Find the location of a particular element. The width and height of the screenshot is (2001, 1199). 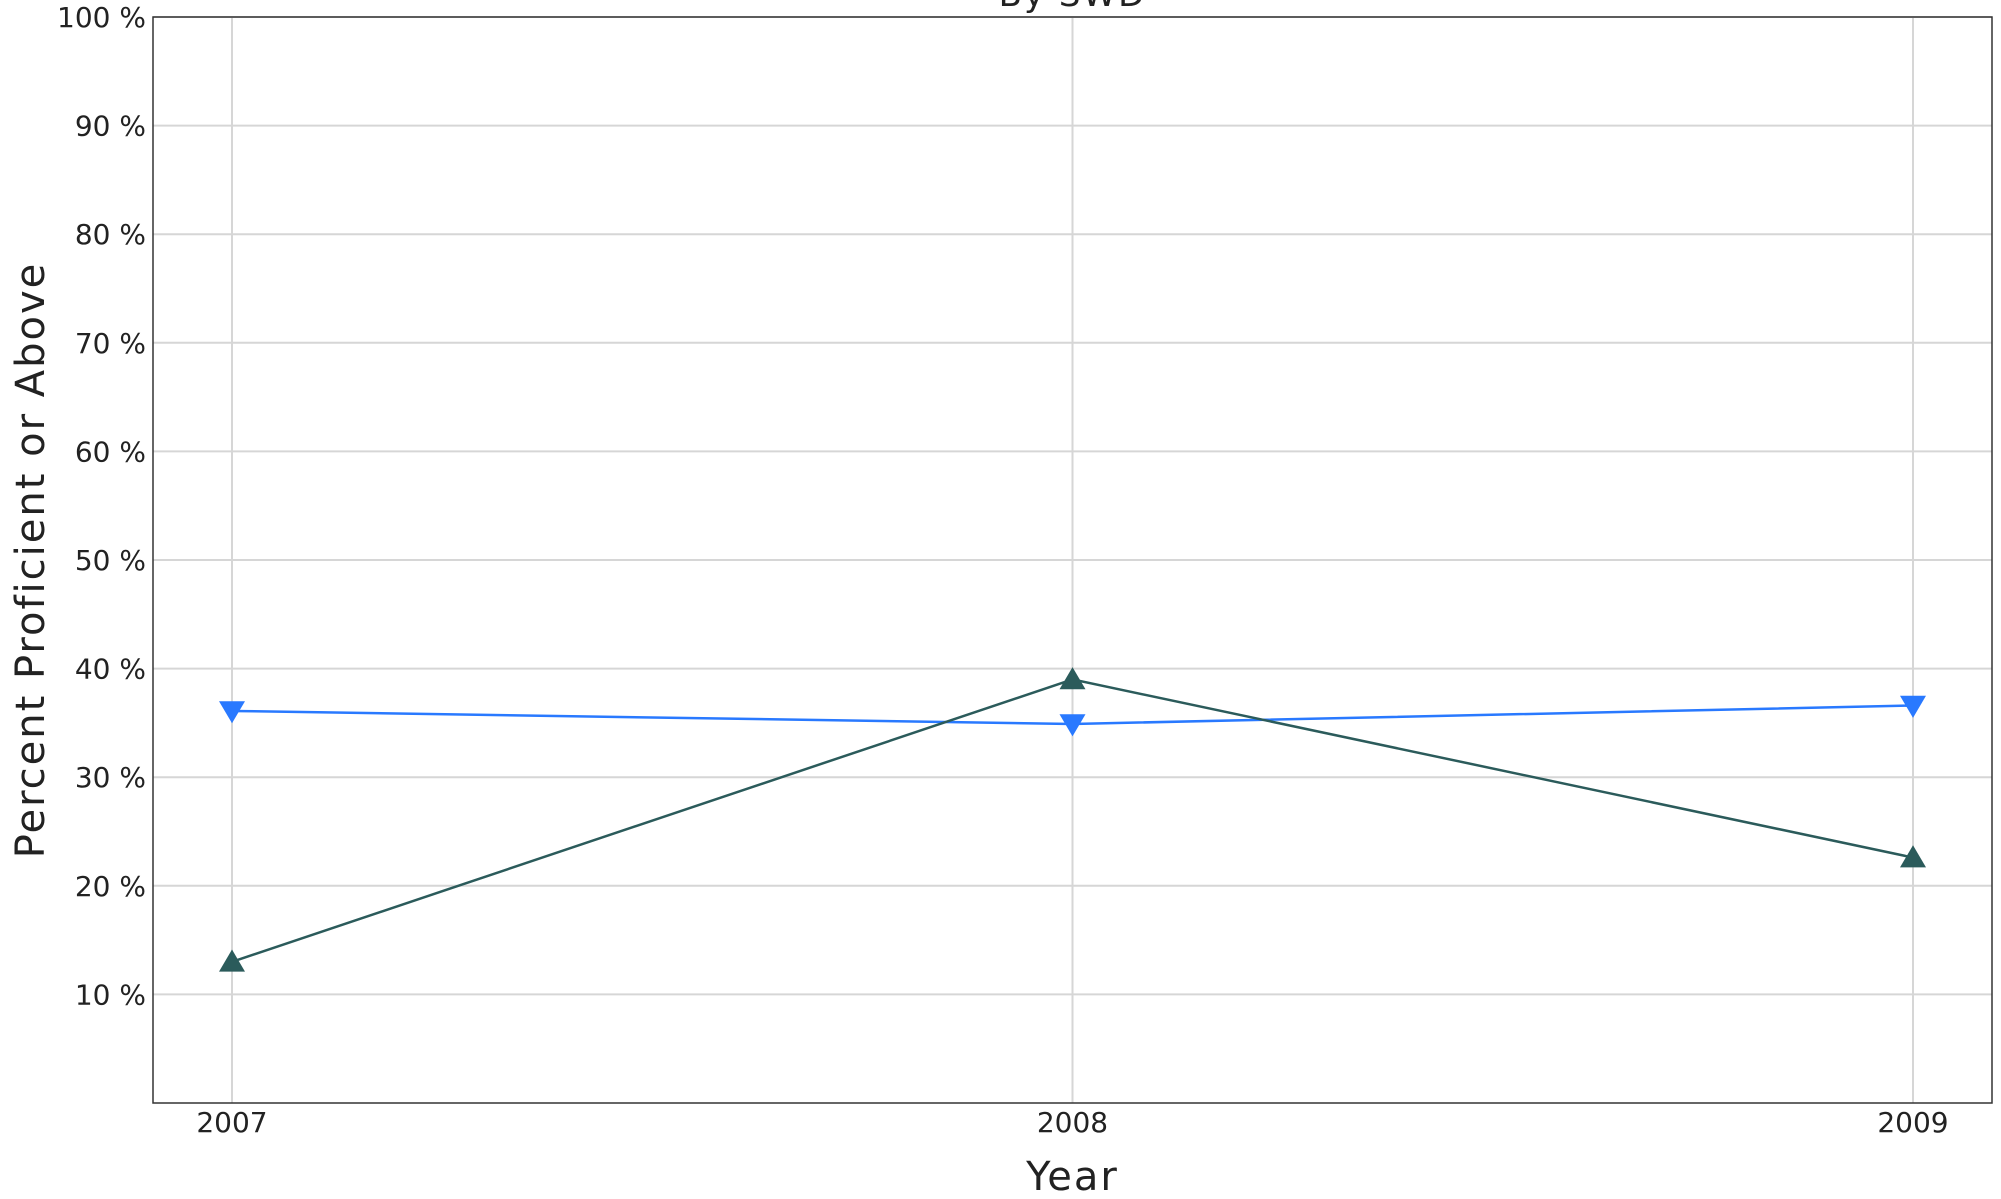

y-tick-label: 90 % is located at coordinates (110, 126).